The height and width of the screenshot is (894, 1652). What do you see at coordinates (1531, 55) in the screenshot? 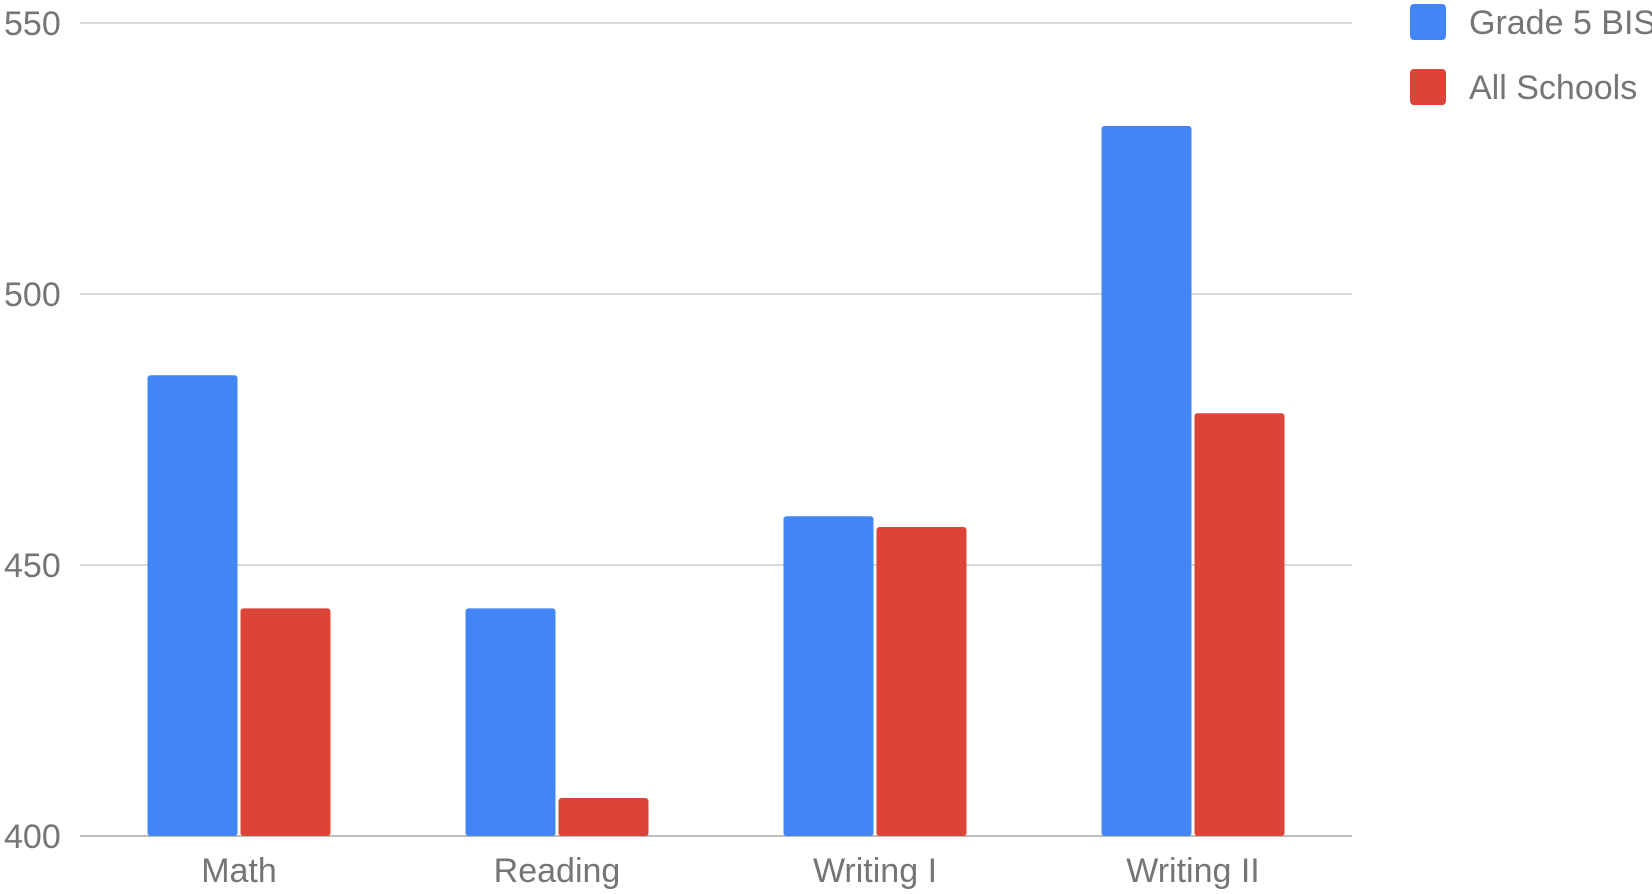
I see `legend: Grade 5 BIS All Schools` at bounding box center [1531, 55].